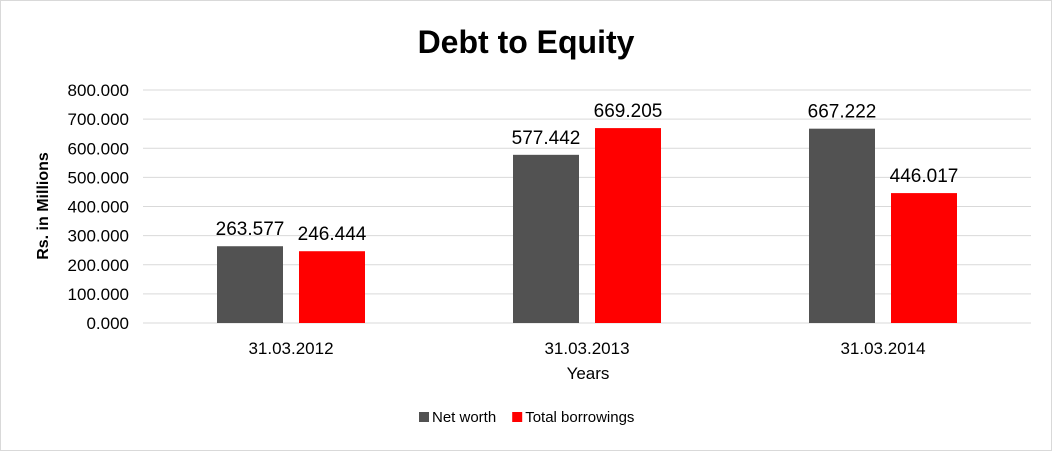 Image resolution: width=1052 pixels, height=451 pixels. What do you see at coordinates (107, 323) in the screenshot?
I see `y-tick-label: 0.000` at bounding box center [107, 323].